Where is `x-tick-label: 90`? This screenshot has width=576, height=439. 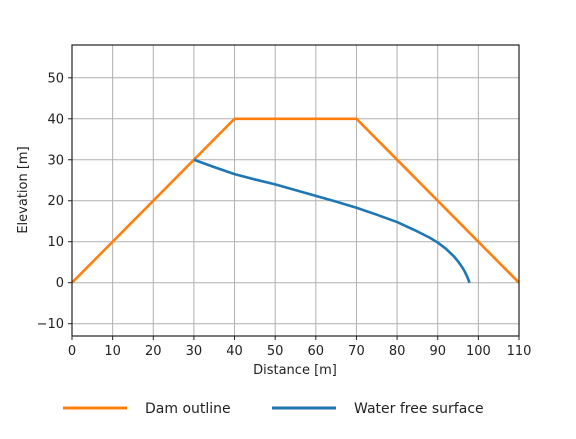 x-tick-label: 90 is located at coordinates (437, 351).